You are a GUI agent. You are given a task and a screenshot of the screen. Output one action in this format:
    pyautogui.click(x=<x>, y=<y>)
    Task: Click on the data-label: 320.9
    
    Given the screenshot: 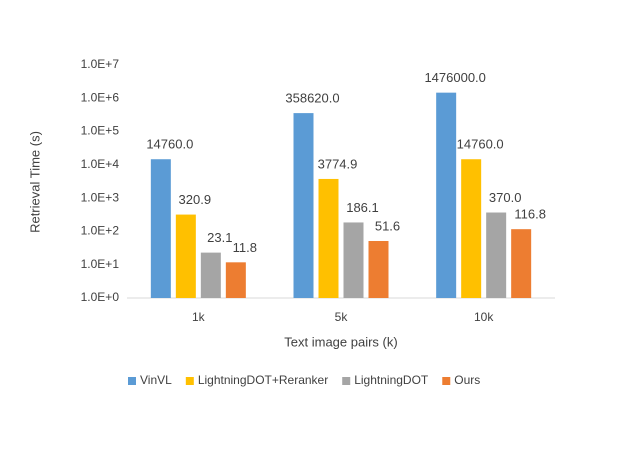 What is the action you would take?
    pyautogui.click(x=195, y=199)
    